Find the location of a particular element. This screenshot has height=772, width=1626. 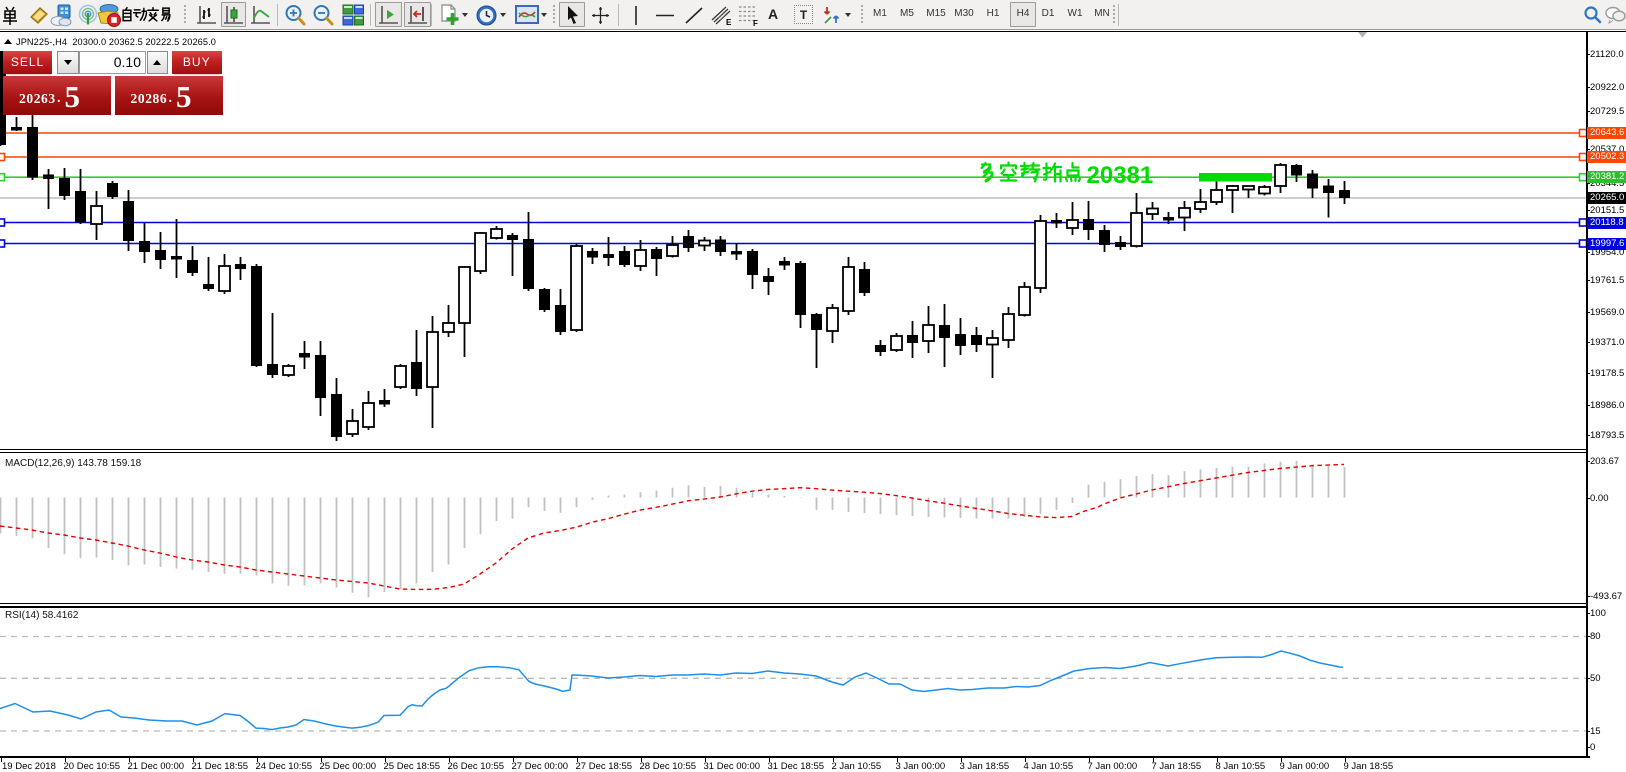

svg-text: F is located at coordinates (755, 23).